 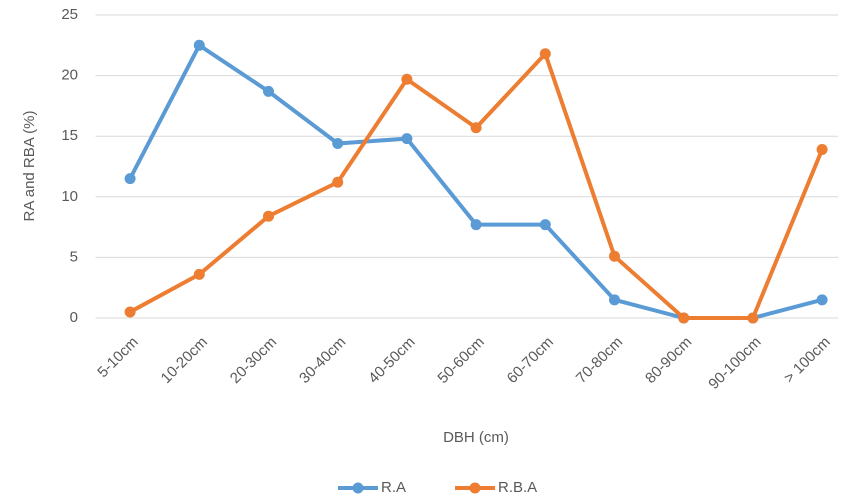 What do you see at coordinates (69, 196) in the screenshot?
I see `y-tick-label: 10` at bounding box center [69, 196].